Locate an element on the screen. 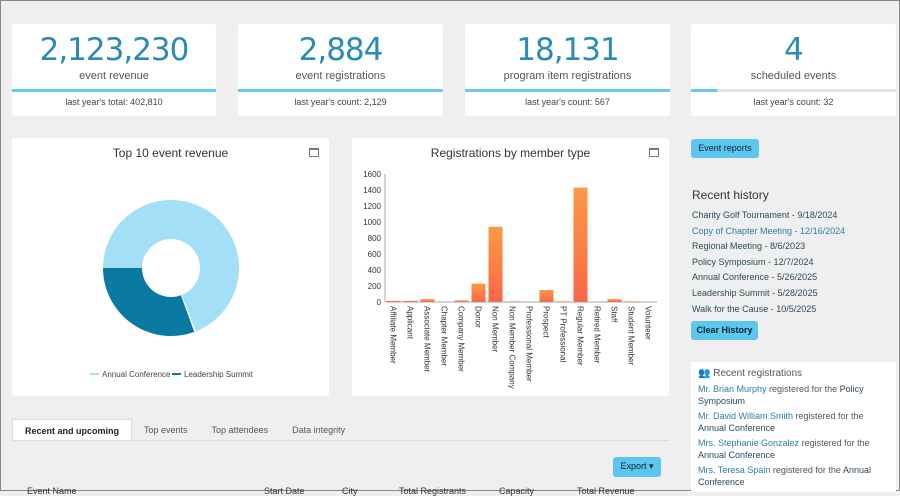 Image resolution: width=900 pixels, height=496 pixels. column-header: City is located at coordinates (350, 491).